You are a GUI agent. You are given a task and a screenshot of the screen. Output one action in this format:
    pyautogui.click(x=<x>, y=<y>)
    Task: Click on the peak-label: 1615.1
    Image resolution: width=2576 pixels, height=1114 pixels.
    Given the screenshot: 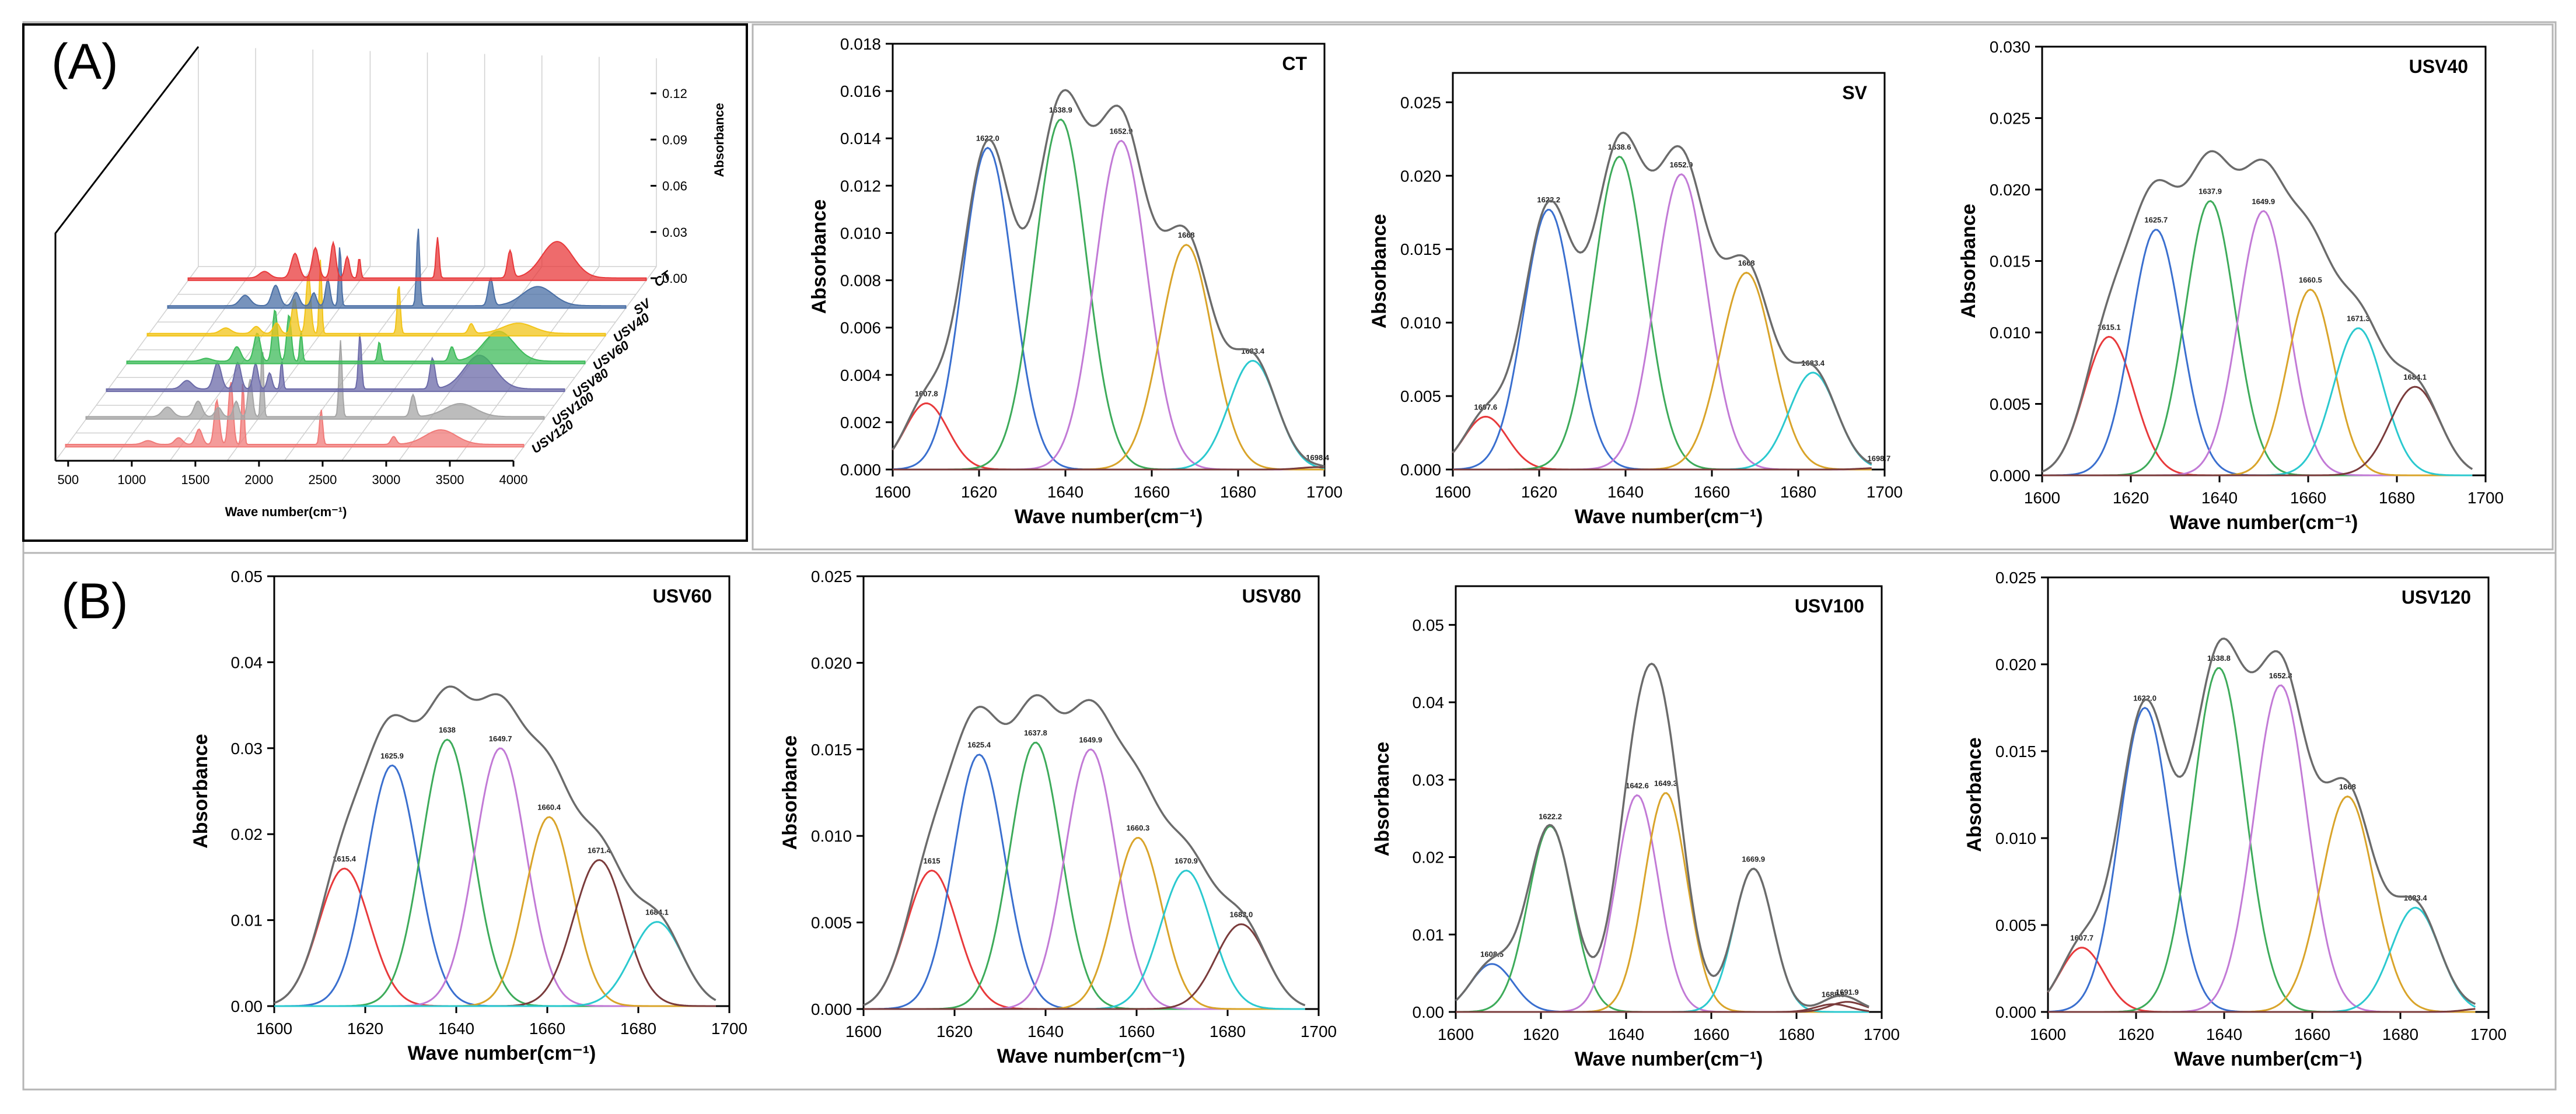 What is the action you would take?
    pyautogui.click(x=2109, y=327)
    